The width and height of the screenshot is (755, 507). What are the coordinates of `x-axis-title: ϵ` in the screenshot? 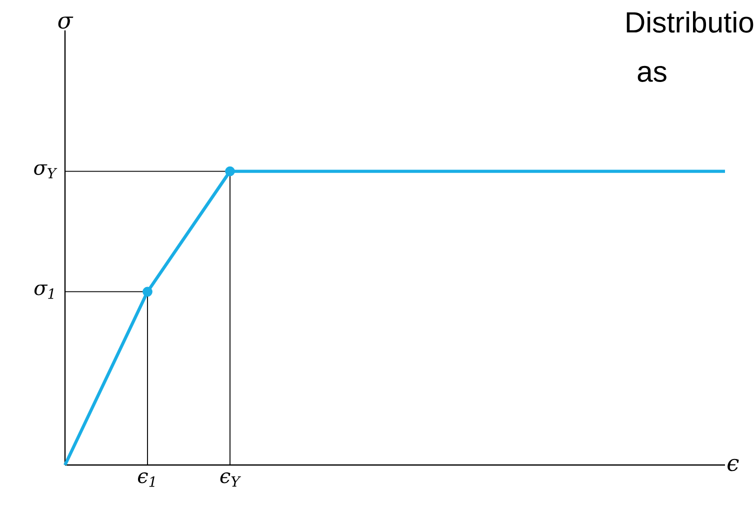 It's located at (733, 465).